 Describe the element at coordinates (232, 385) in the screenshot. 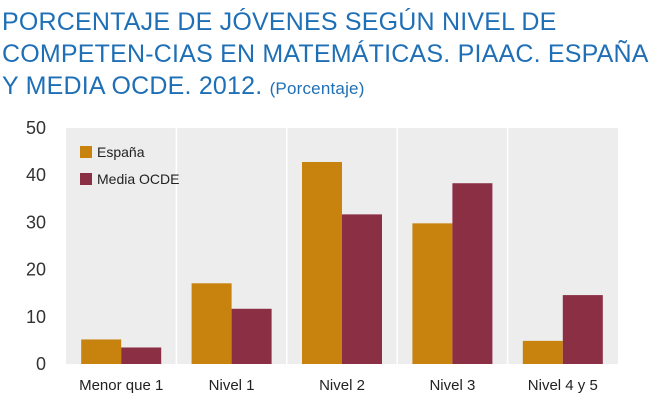

I see `x-tick-label: Nivel 1` at that location.